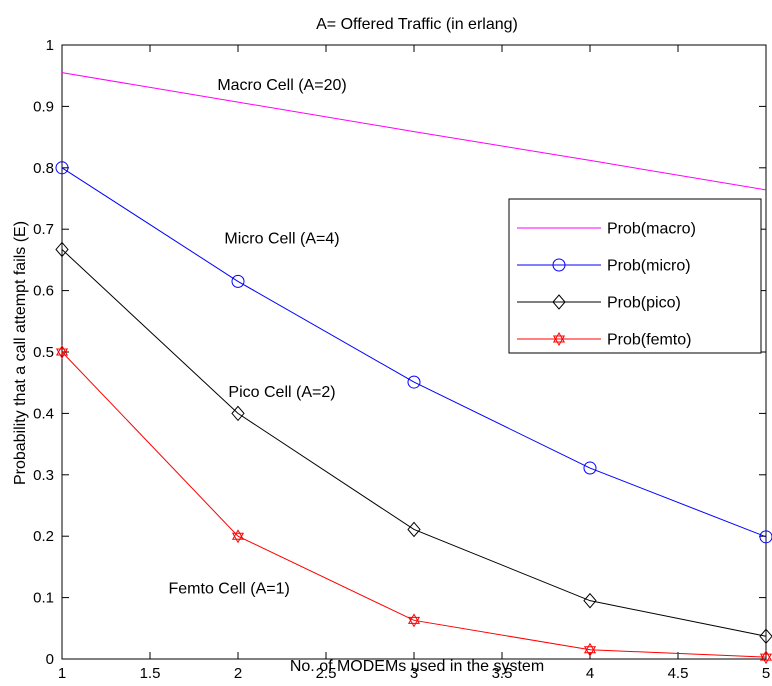  Describe the element at coordinates (43, 598) in the screenshot. I see `y-tick-label: 0.1` at that location.